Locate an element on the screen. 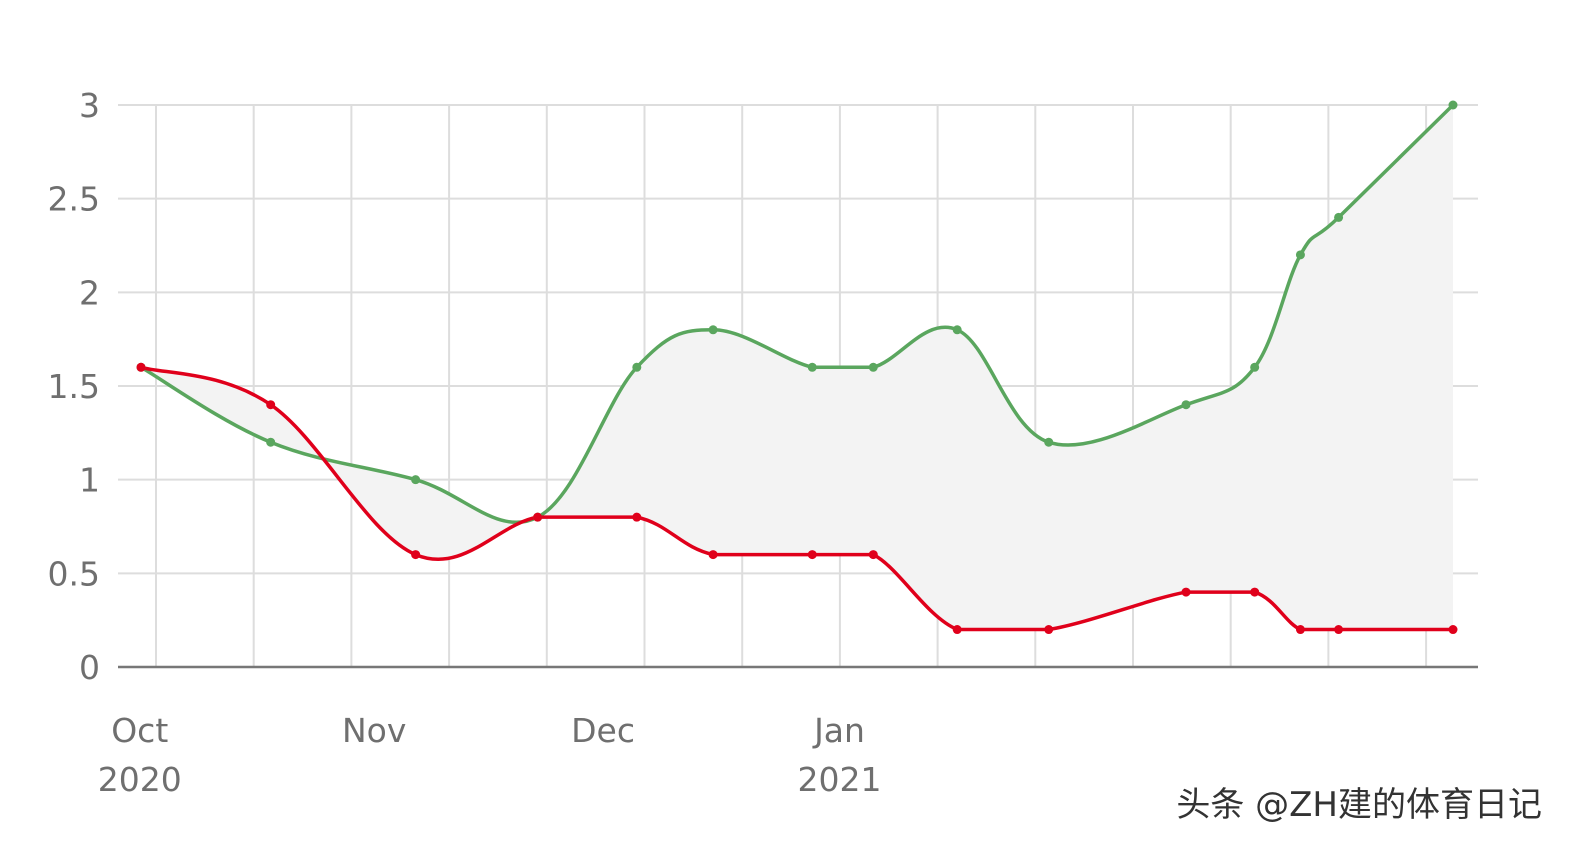 Image resolution: width=1586 pixels, height=866 pixels. x-tick-label: Dec is located at coordinates (603, 730).